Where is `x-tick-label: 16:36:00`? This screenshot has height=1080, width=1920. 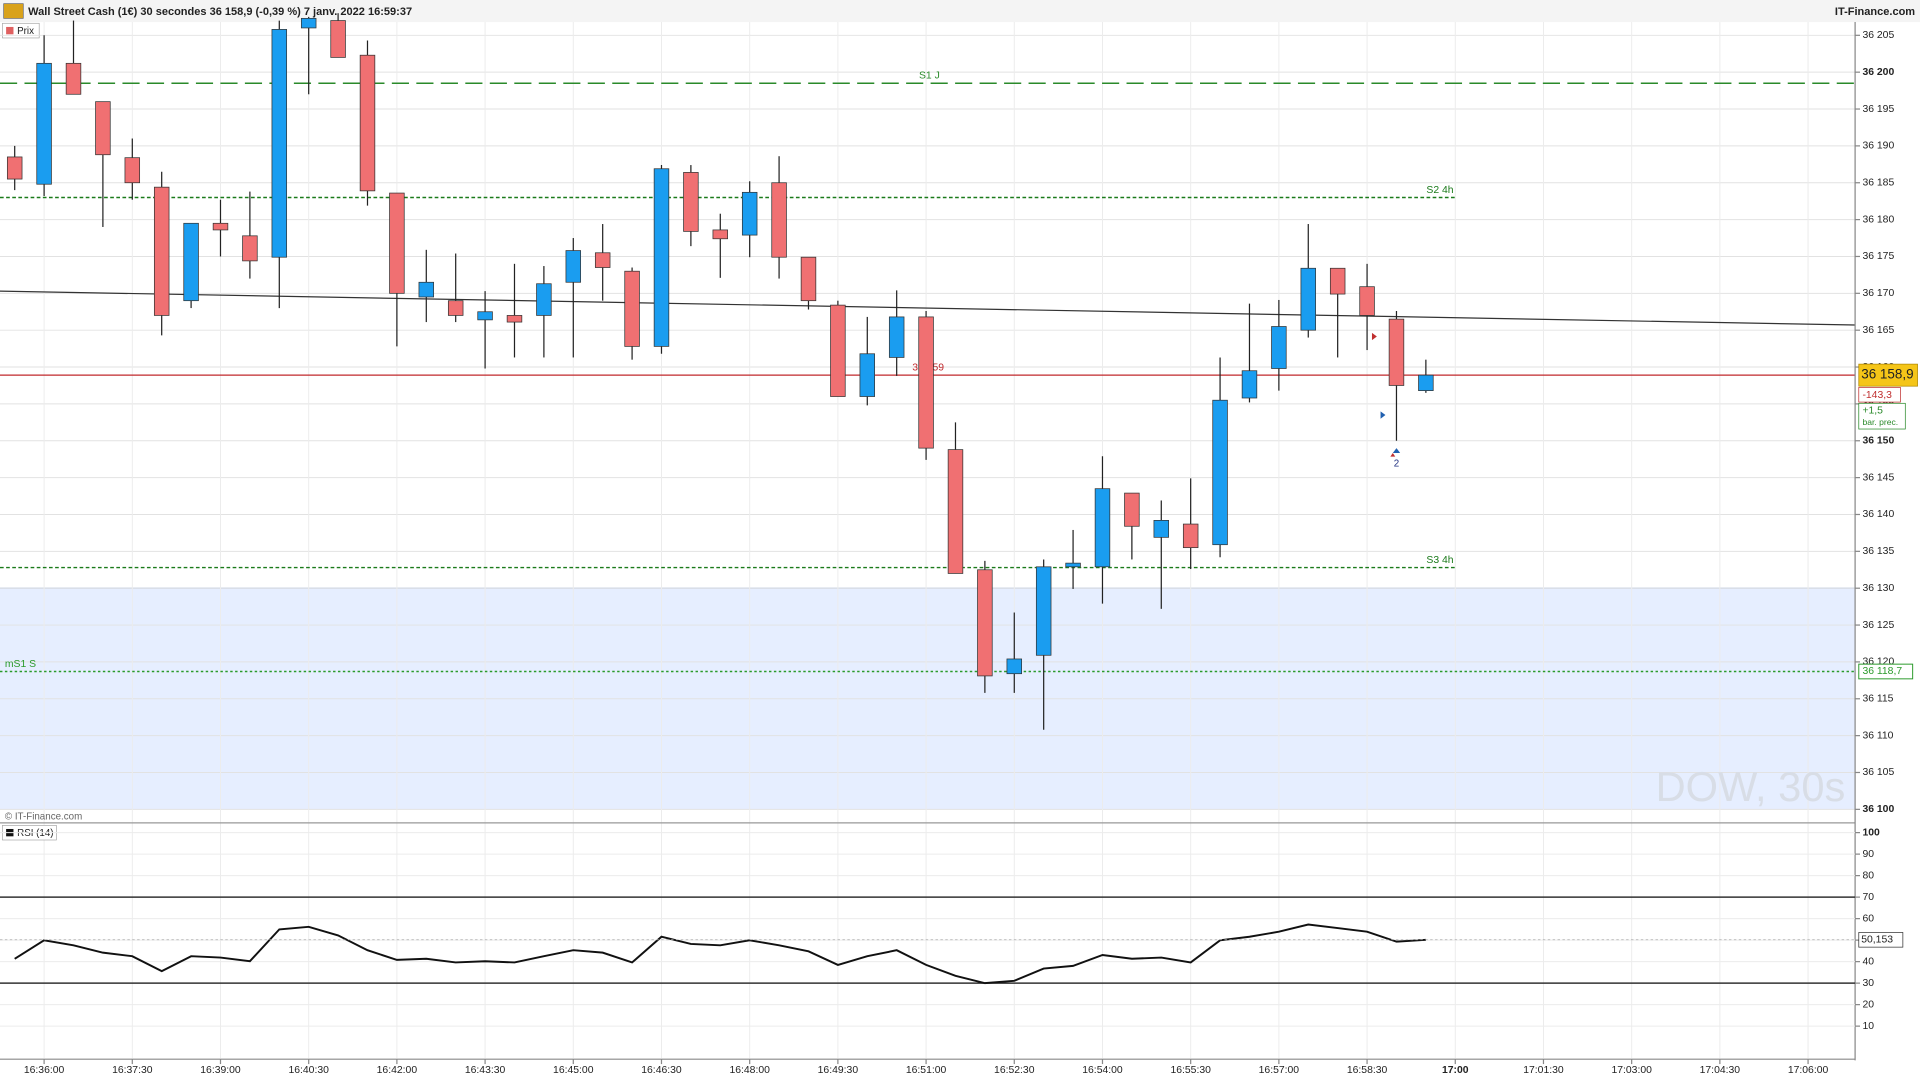
x-tick-label: 16:36:00 is located at coordinates (44, 1070).